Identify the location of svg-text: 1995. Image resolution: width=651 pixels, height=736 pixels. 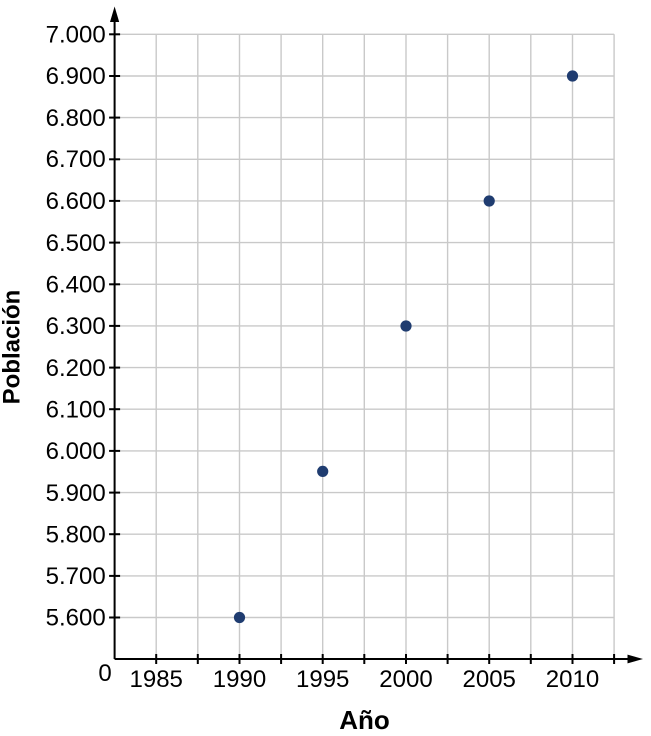
(322, 679).